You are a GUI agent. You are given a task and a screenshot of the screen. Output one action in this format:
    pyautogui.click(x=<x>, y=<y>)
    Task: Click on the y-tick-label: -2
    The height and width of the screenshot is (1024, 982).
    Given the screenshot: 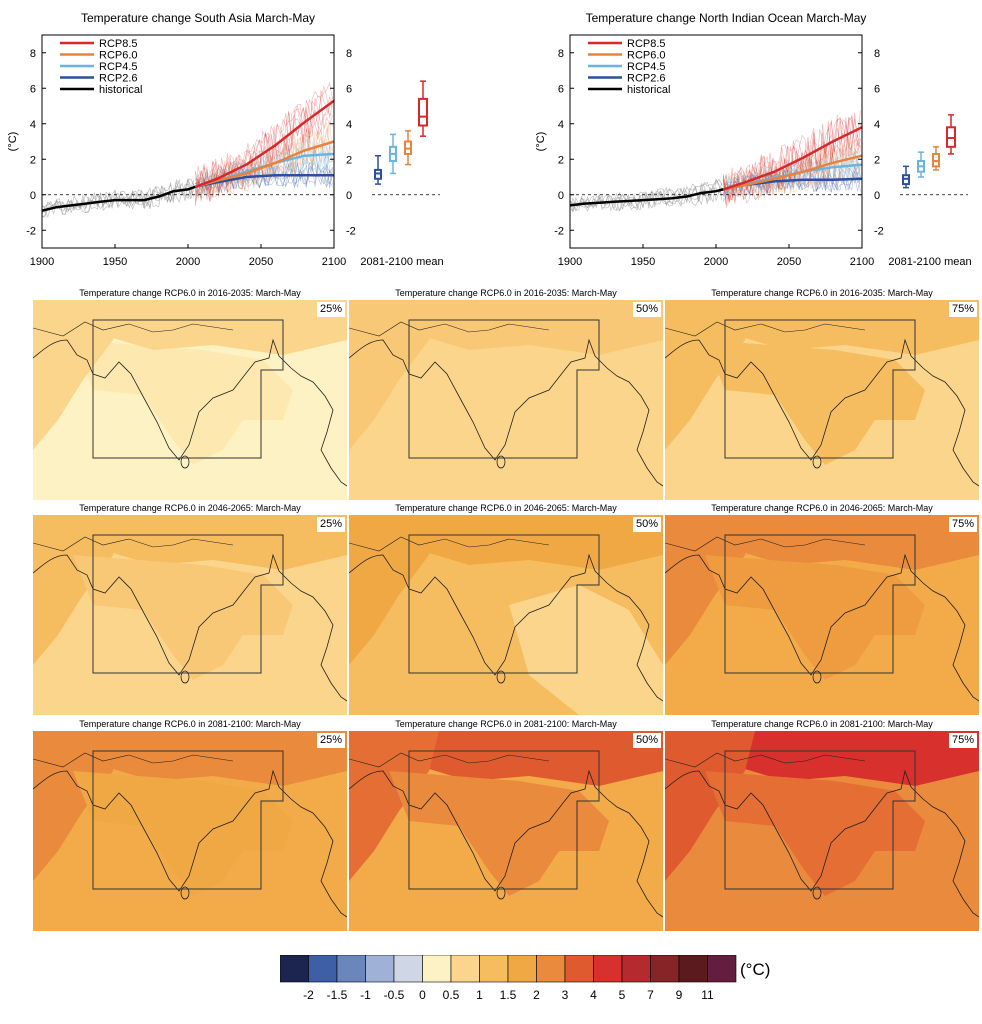 What is the action you would take?
    pyautogui.click(x=31, y=231)
    